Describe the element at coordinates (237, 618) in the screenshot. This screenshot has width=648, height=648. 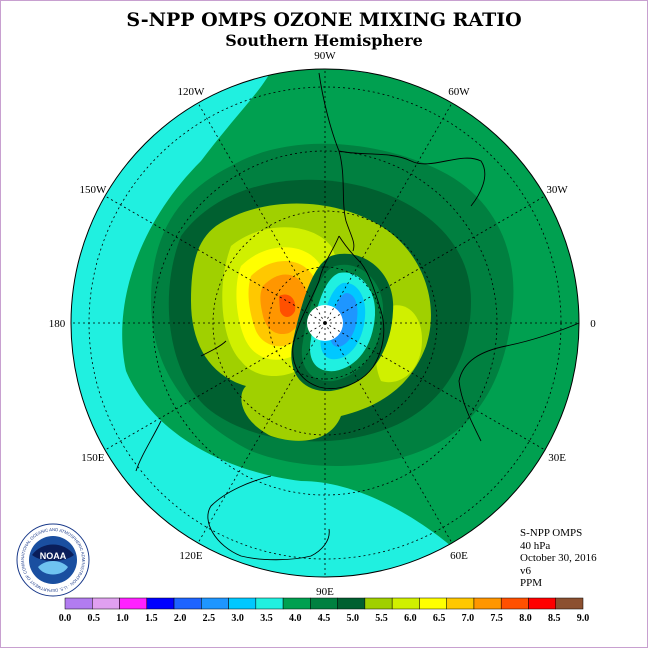
I see `colorbar-tick-label: 3.0` at that location.